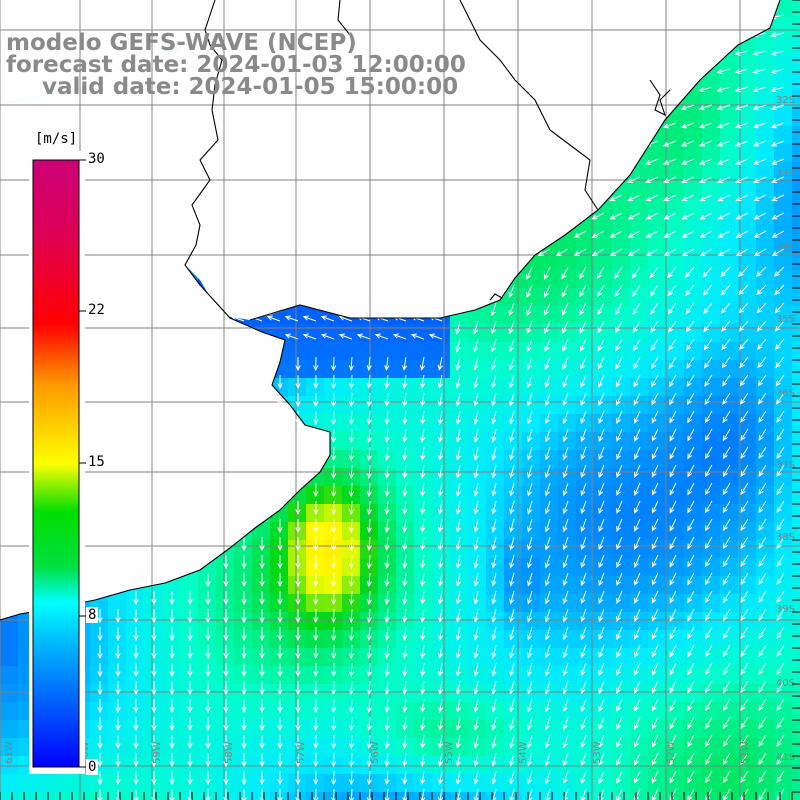 The height and width of the screenshot is (800, 800). What do you see at coordinates (57, 462) in the screenshot?
I see `colorbar` at bounding box center [57, 462].